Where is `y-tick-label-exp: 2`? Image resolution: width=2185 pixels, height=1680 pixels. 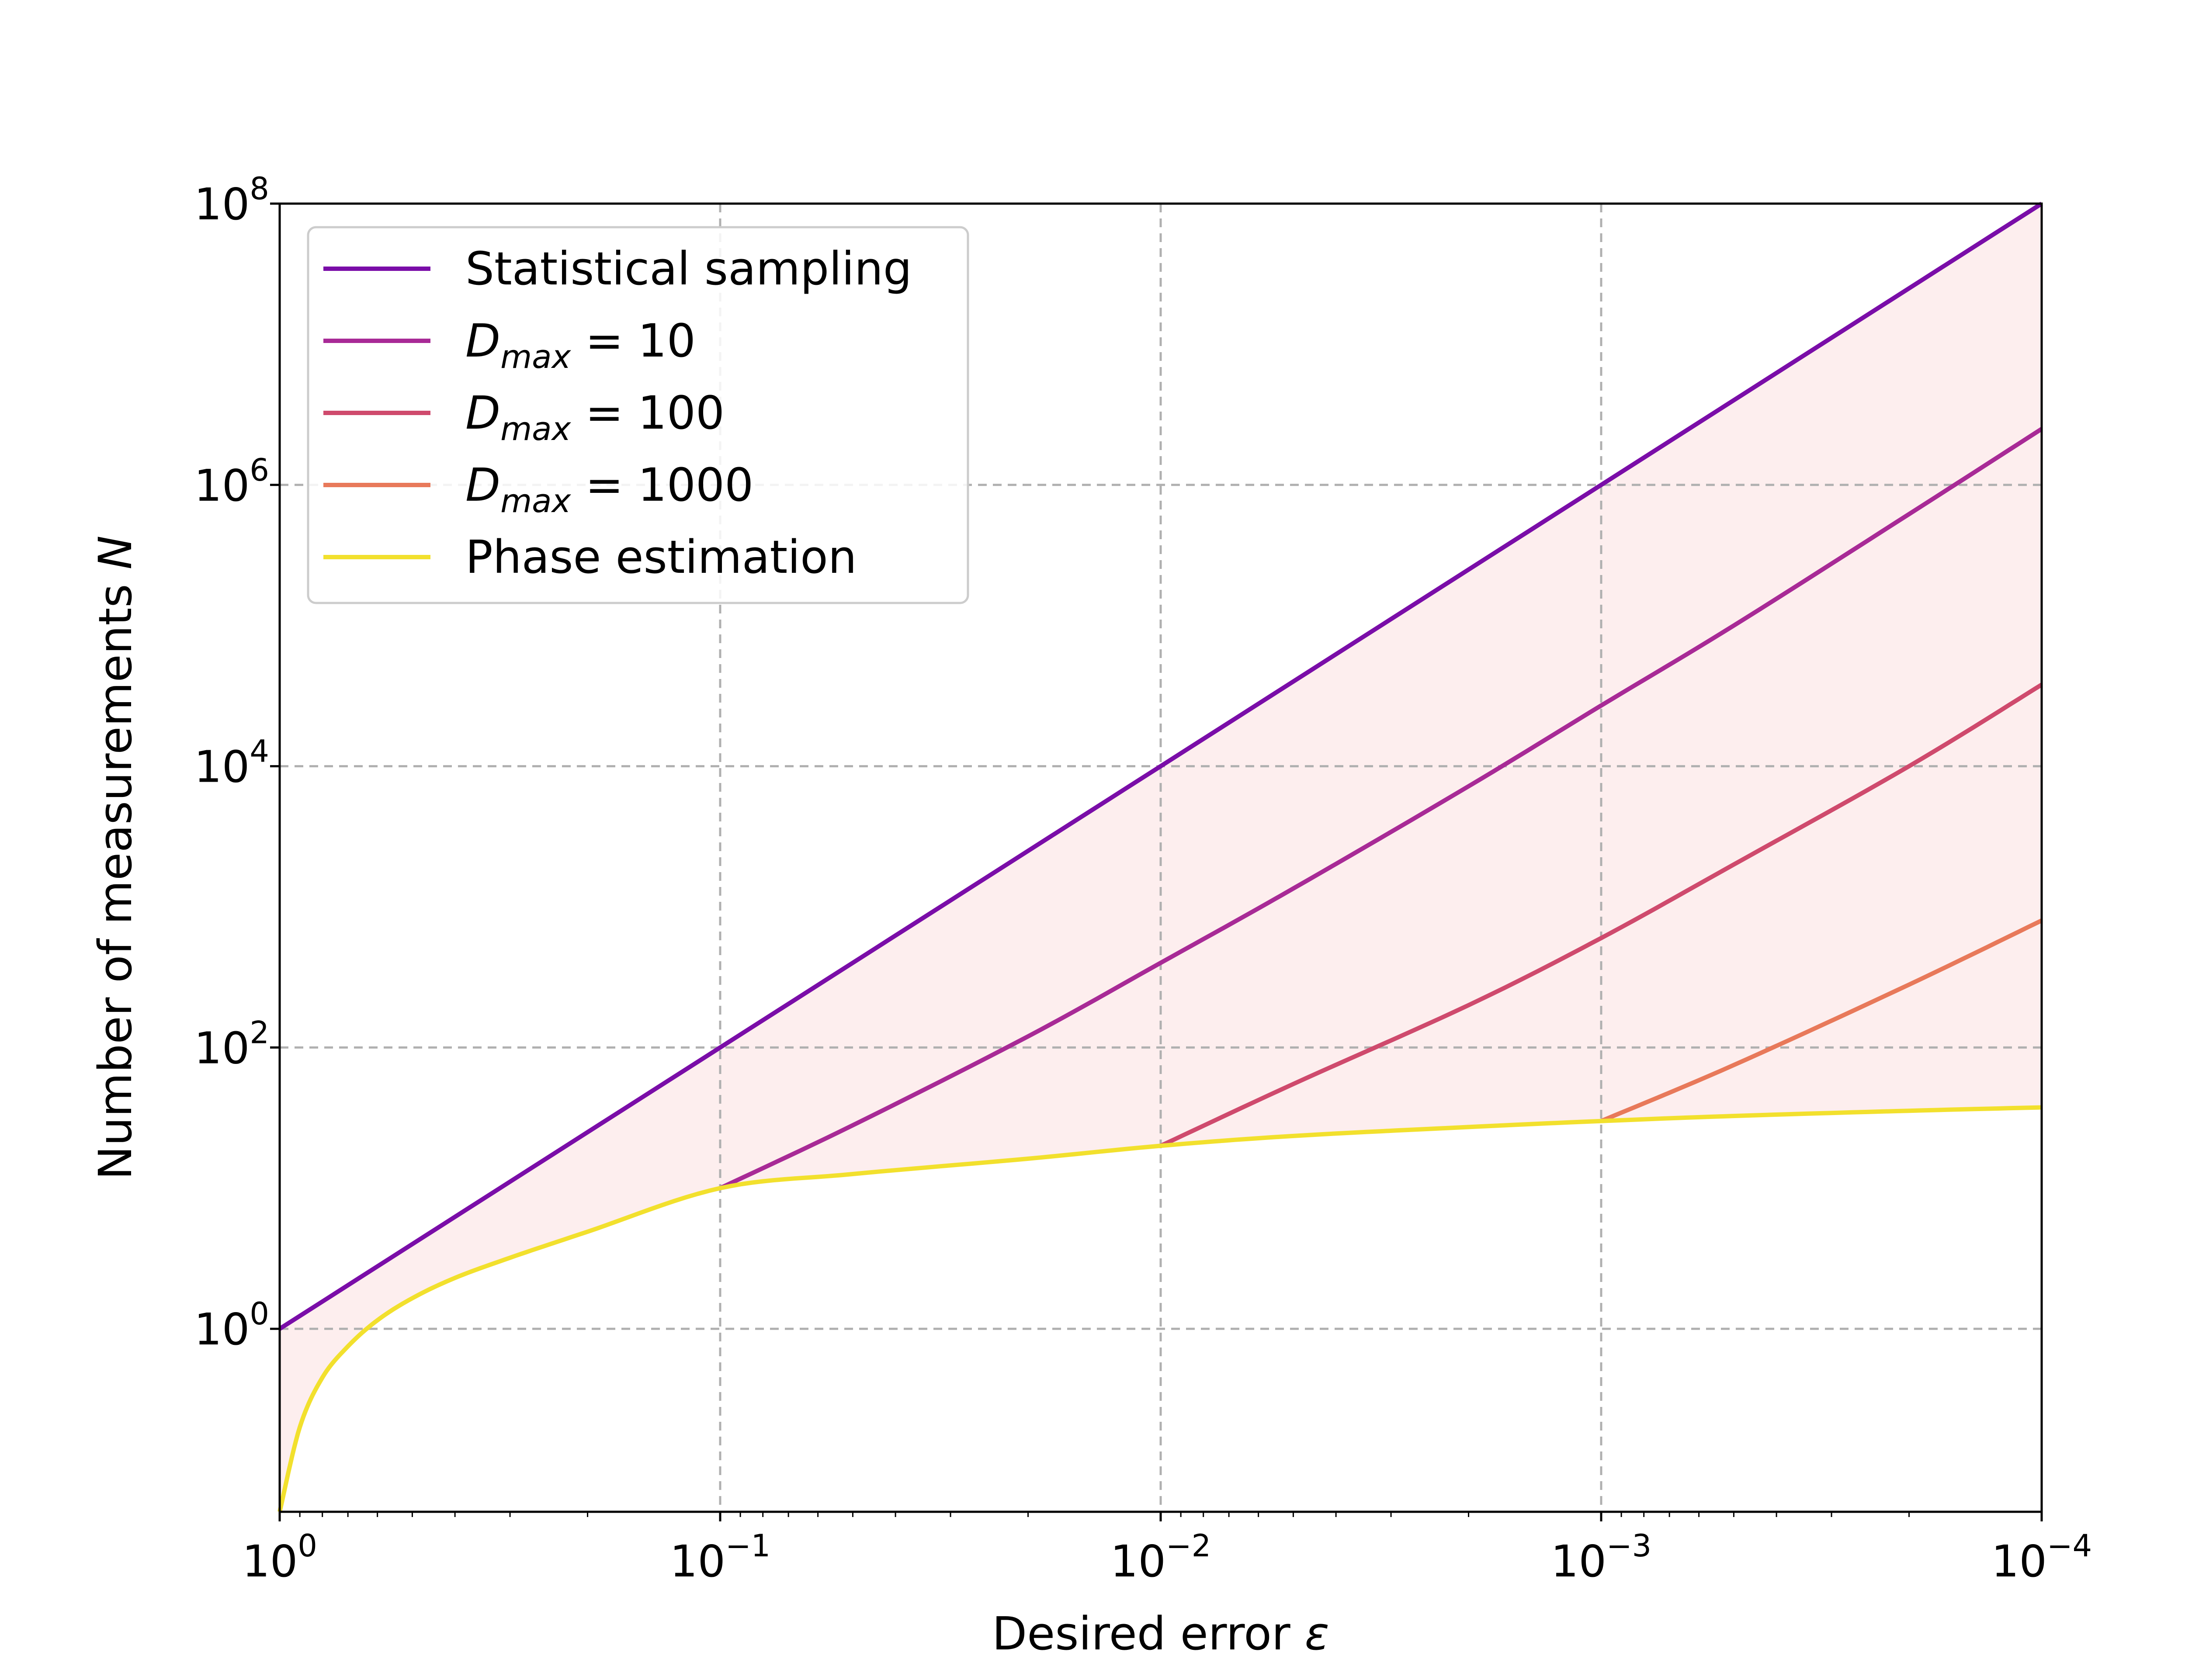
y-tick-label-exp: 2 is located at coordinates (259, 1033).